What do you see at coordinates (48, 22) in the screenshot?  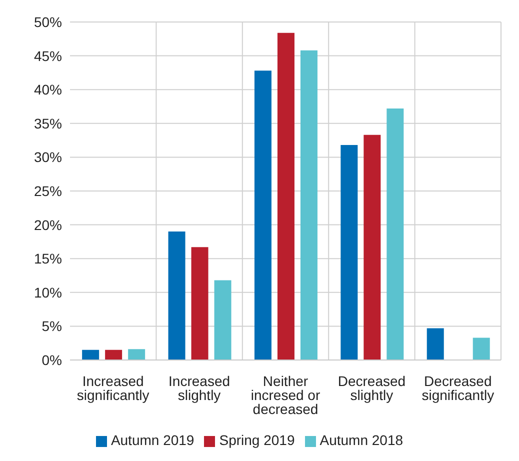 I see `y-tick-label: 50%` at bounding box center [48, 22].